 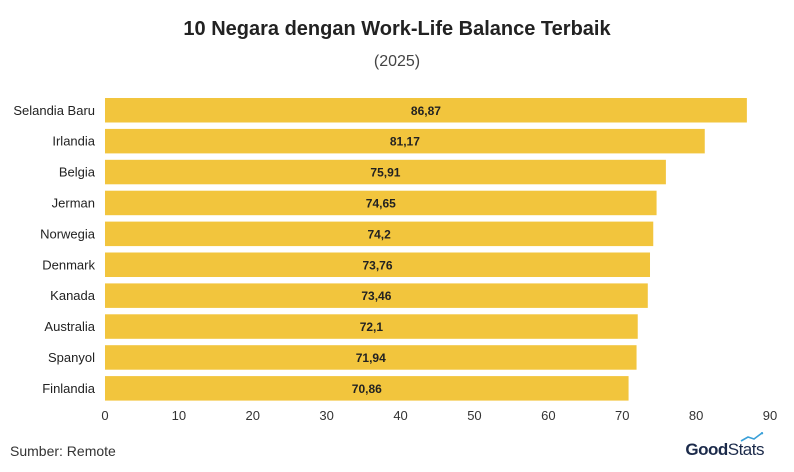 I want to click on value-label: 74,65, so click(x=381, y=203).